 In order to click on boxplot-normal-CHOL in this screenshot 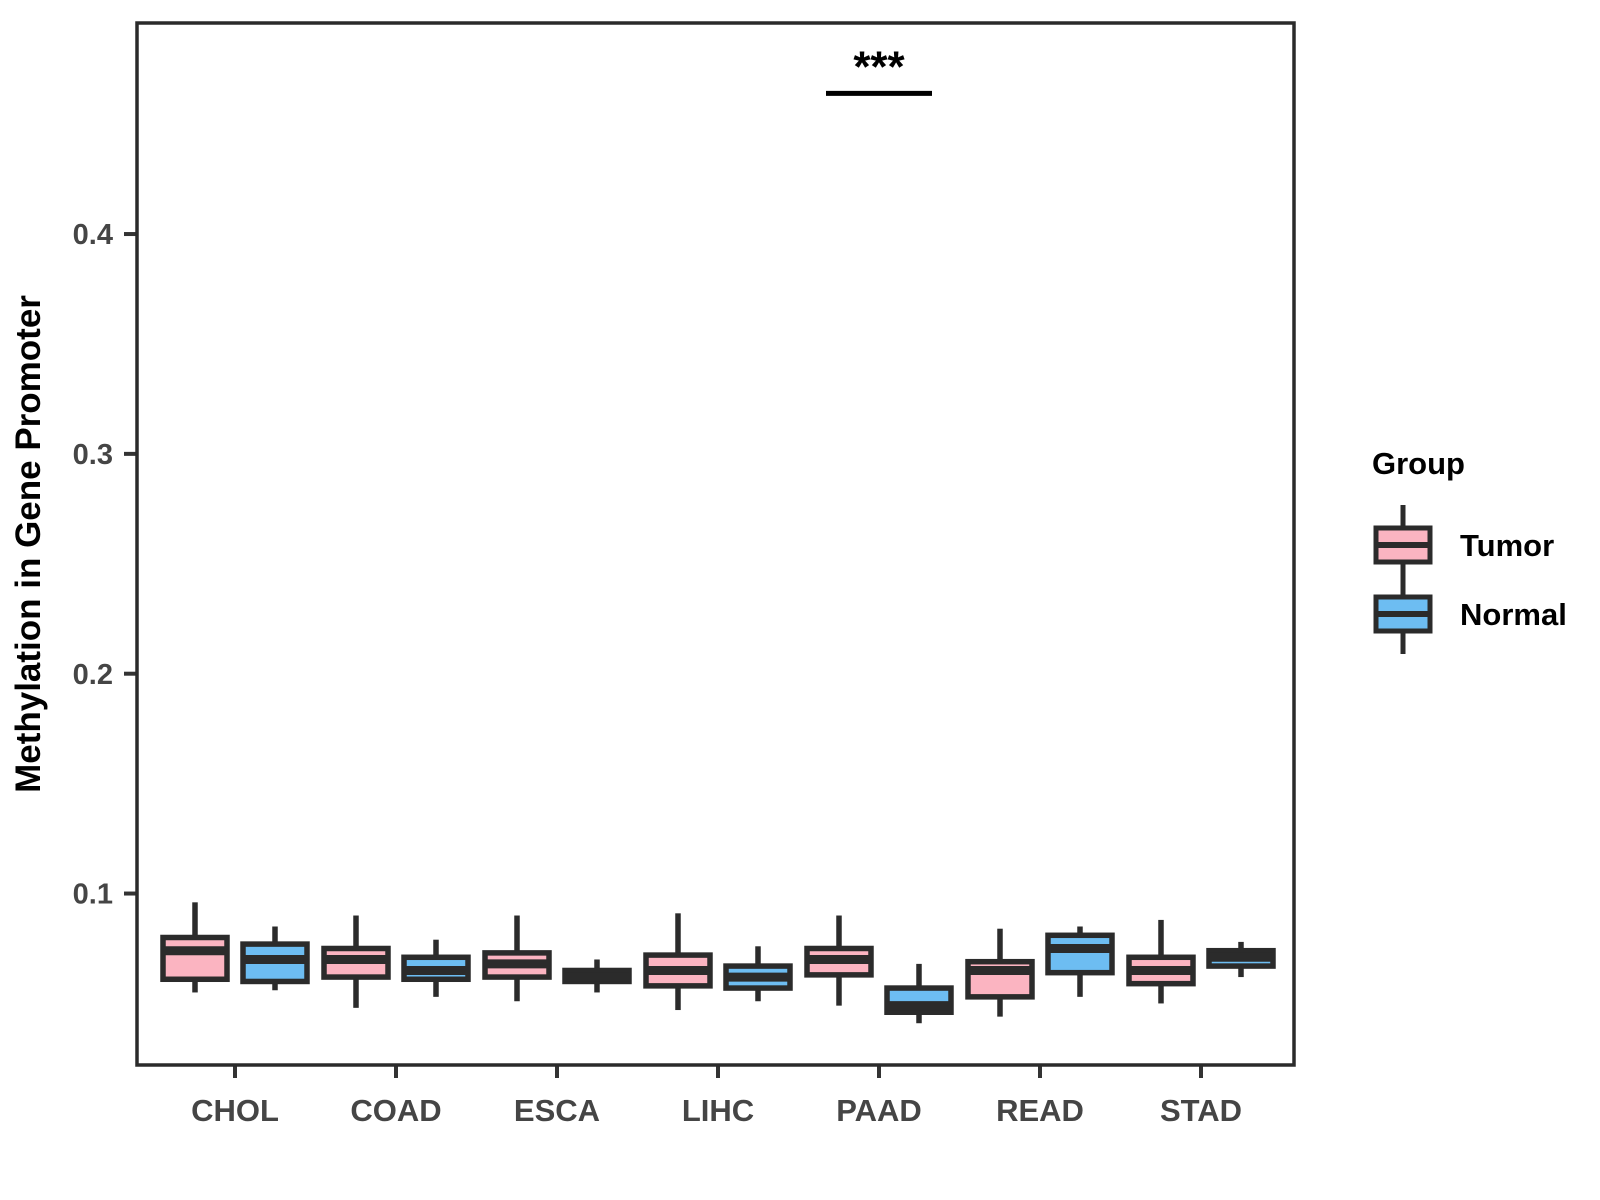, I will do `click(275, 958)`.